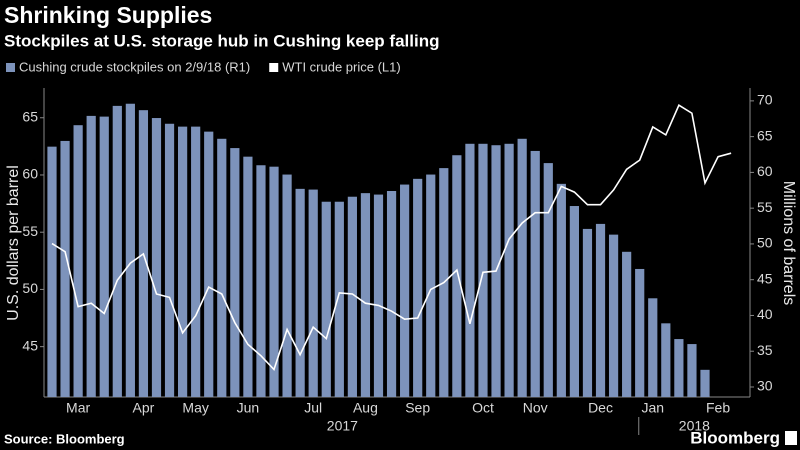  What do you see at coordinates (535, 408) in the screenshot?
I see `x-tick-label: Nov` at bounding box center [535, 408].